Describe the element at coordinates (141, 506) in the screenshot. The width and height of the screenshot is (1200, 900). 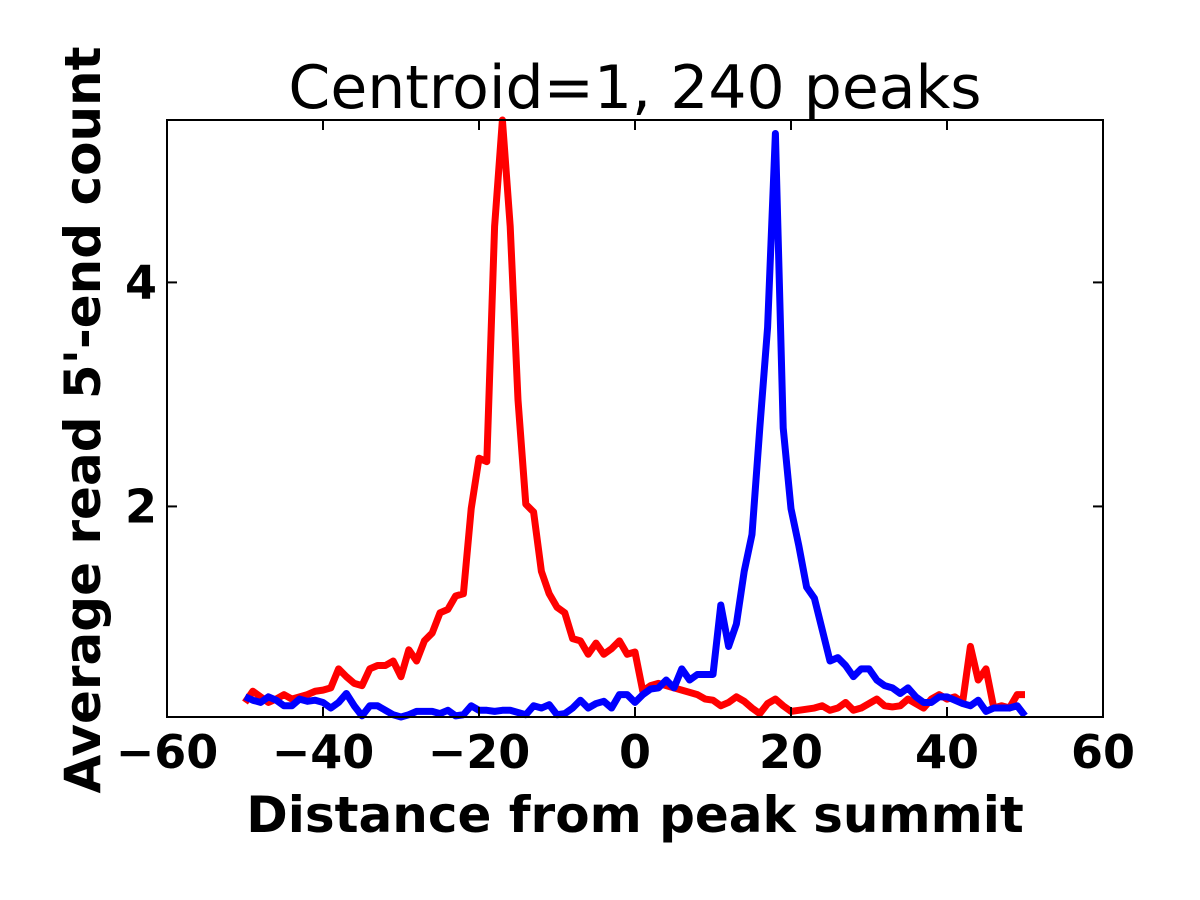
I see `y-tick-label: 2` at that location.